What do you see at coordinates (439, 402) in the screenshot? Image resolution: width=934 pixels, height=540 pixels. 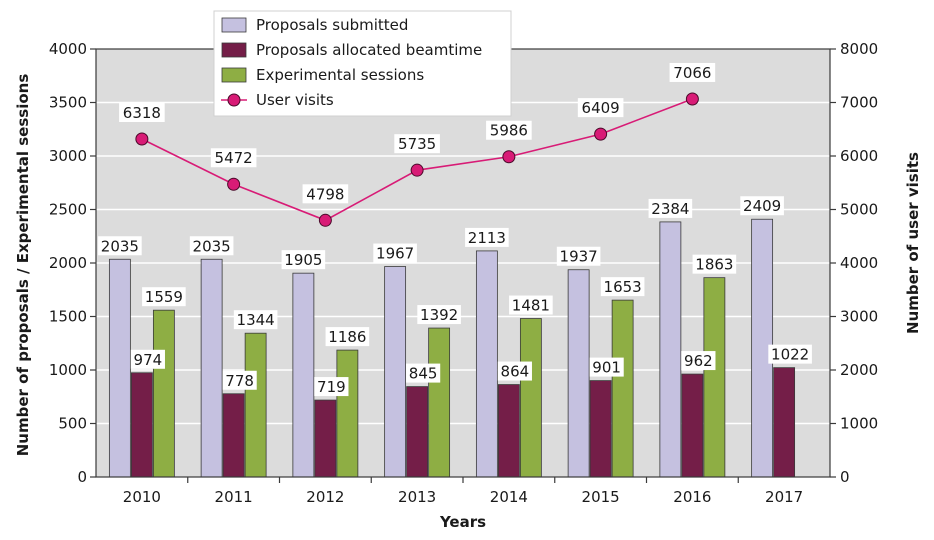 I see `bar-experimental-sessions-2013` at bounding box center [439, 402].